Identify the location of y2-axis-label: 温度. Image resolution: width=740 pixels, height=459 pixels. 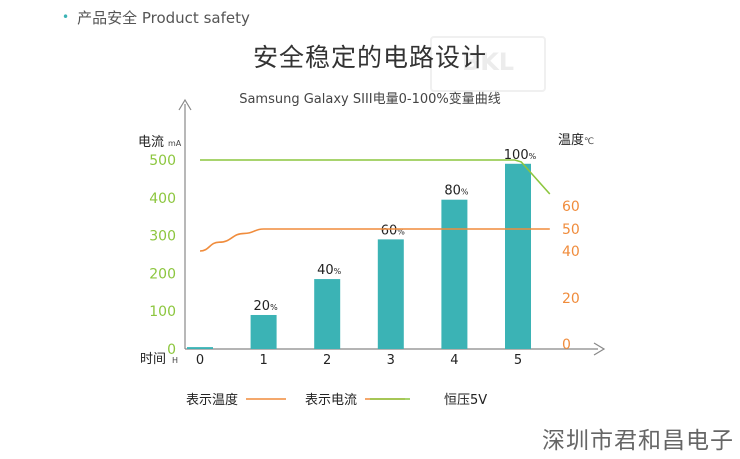
(571, 140).